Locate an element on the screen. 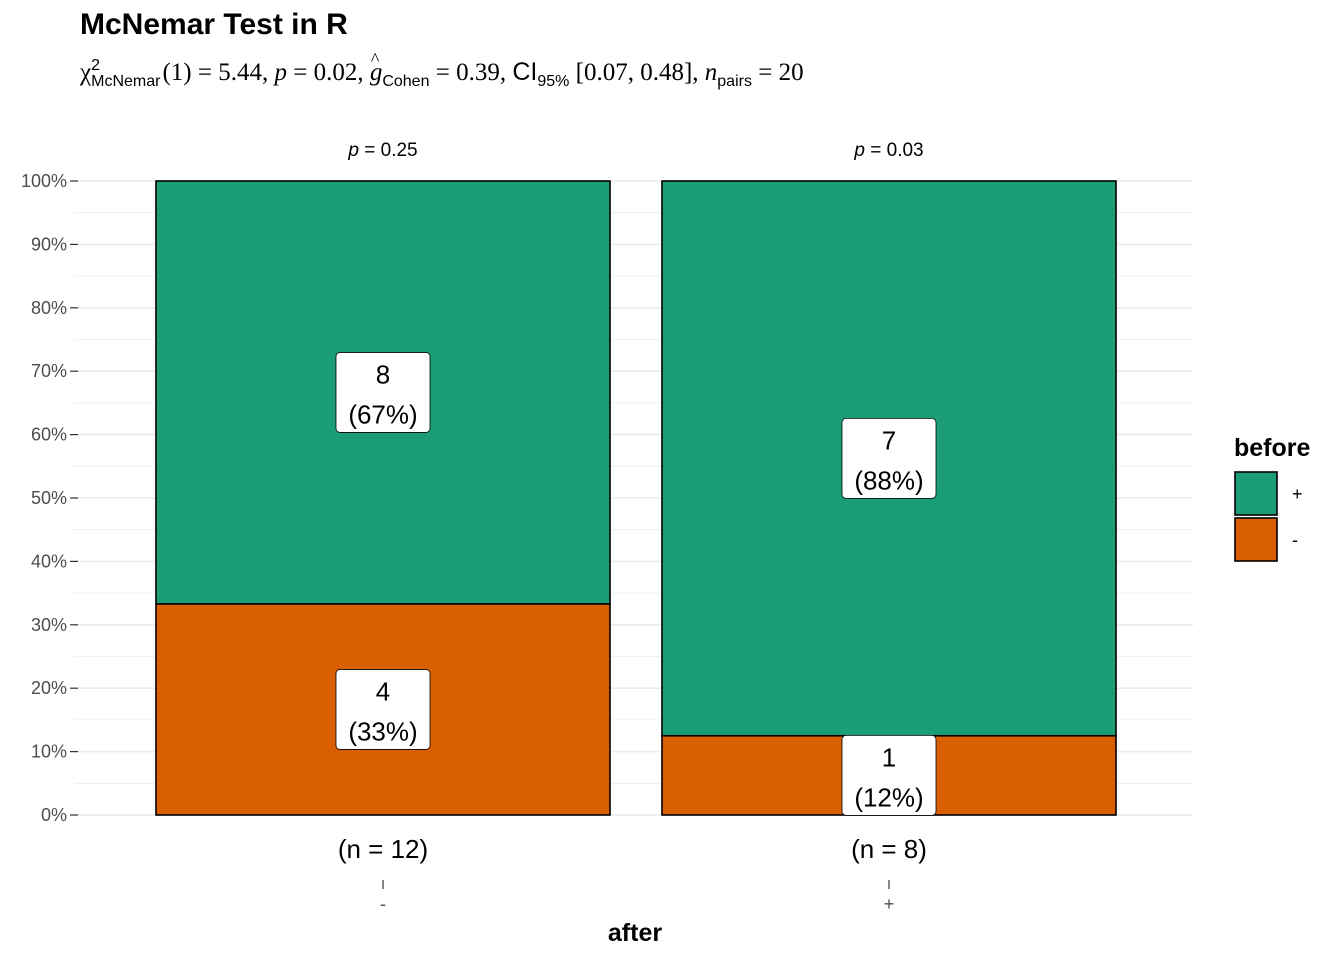 The image size is (1344, 960). p-value-label: p = 0.25 is located at coordinates (382, 150).